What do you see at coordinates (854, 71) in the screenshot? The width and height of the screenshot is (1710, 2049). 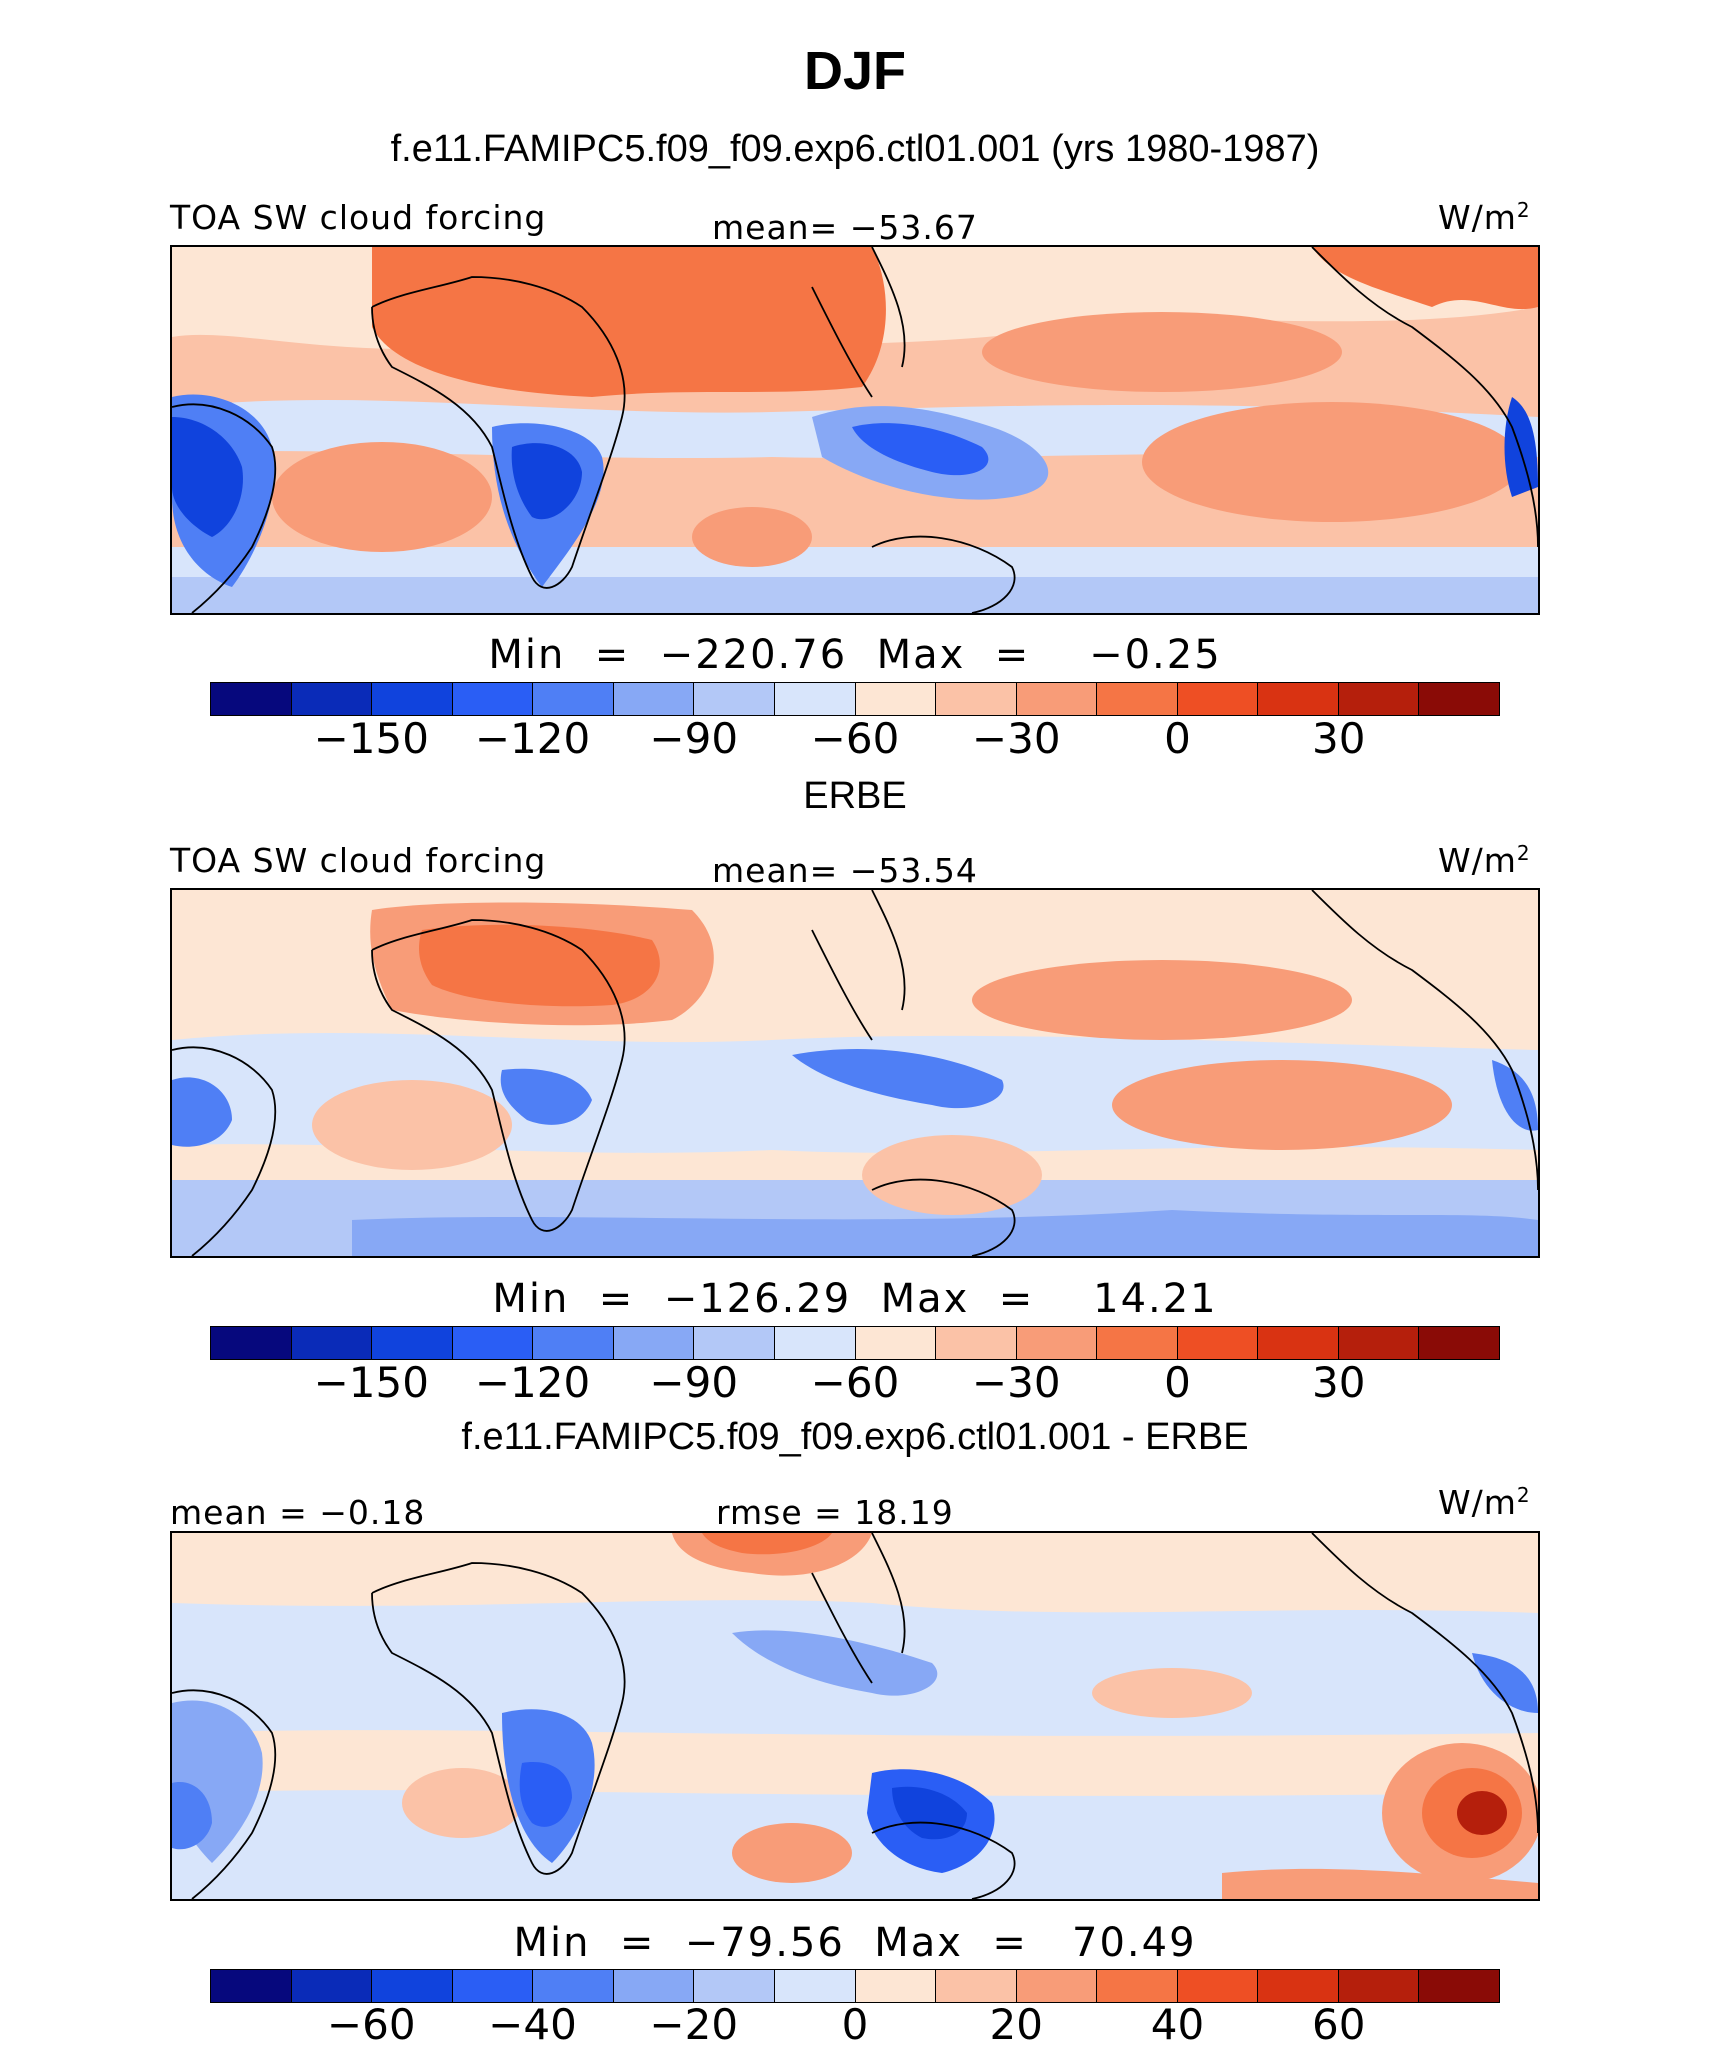 I see `figure-title: DJF` at bounding box center [854, 71].